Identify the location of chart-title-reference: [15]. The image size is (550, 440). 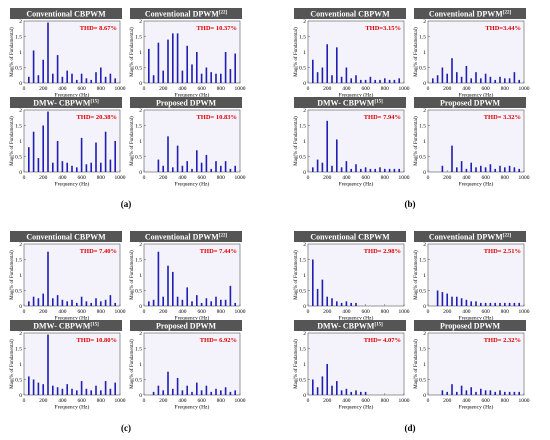
(94, 102).